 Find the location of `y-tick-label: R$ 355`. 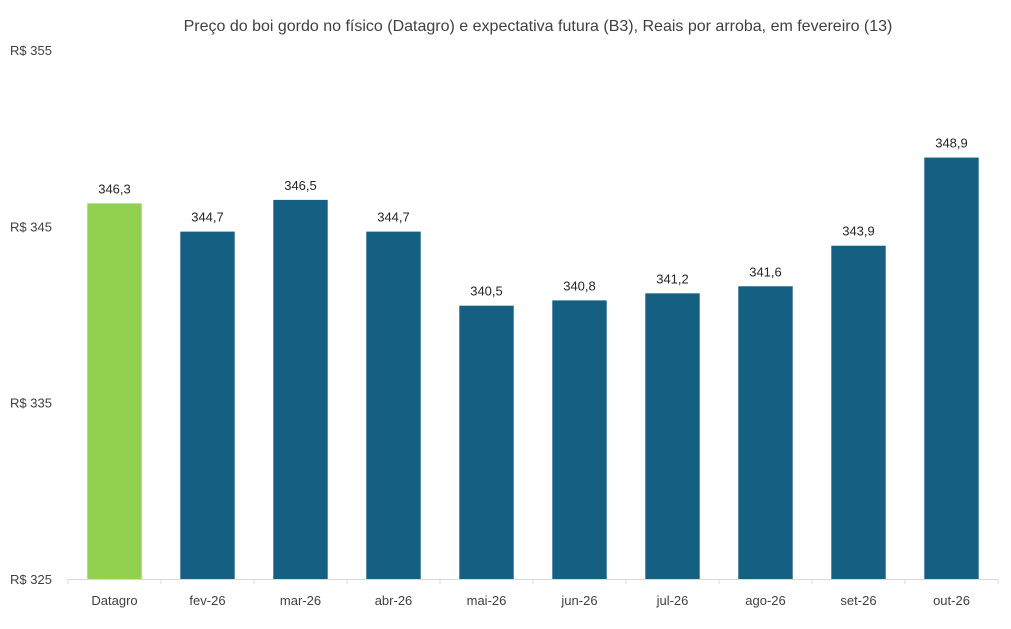

y-tick-label: R$ 355 is located at coordinates (31, 50).